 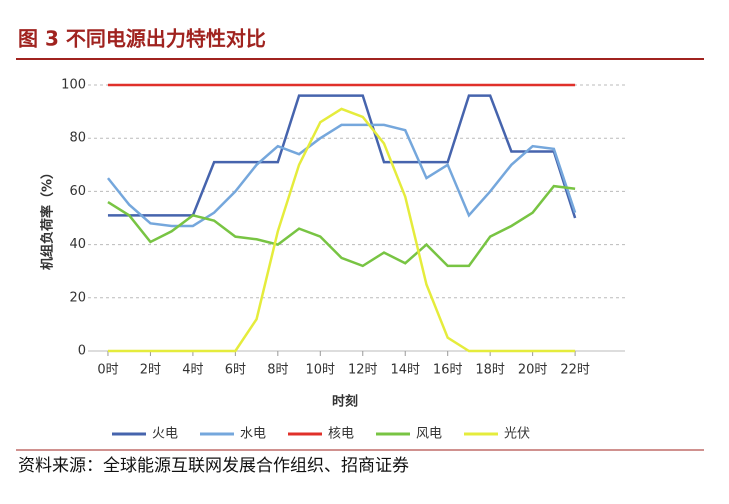 What do you see at coordinates (321, 370) in the screenshot?
I see `x-tick-label: 10时` at bounding box center [321, 370].